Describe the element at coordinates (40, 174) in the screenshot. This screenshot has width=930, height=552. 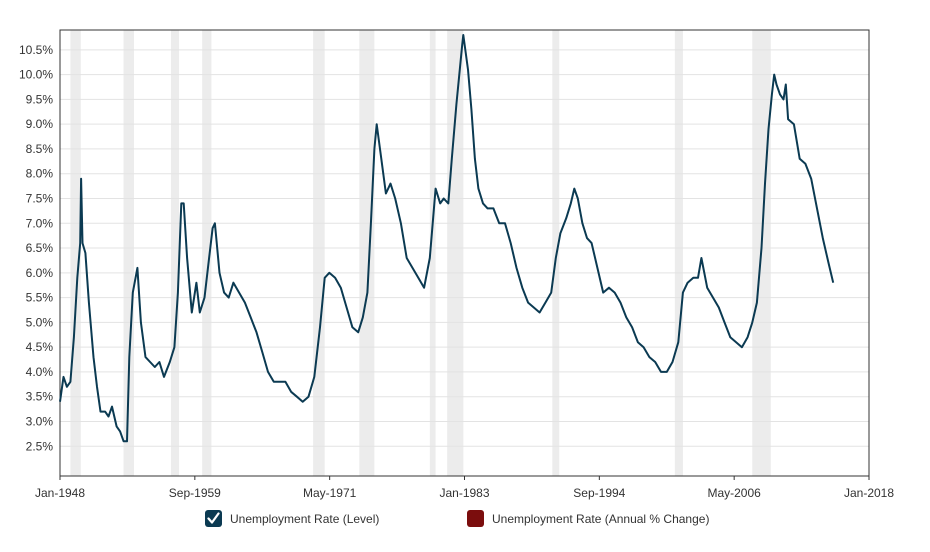
I see `y-tick-label: 8.0%` at that location.